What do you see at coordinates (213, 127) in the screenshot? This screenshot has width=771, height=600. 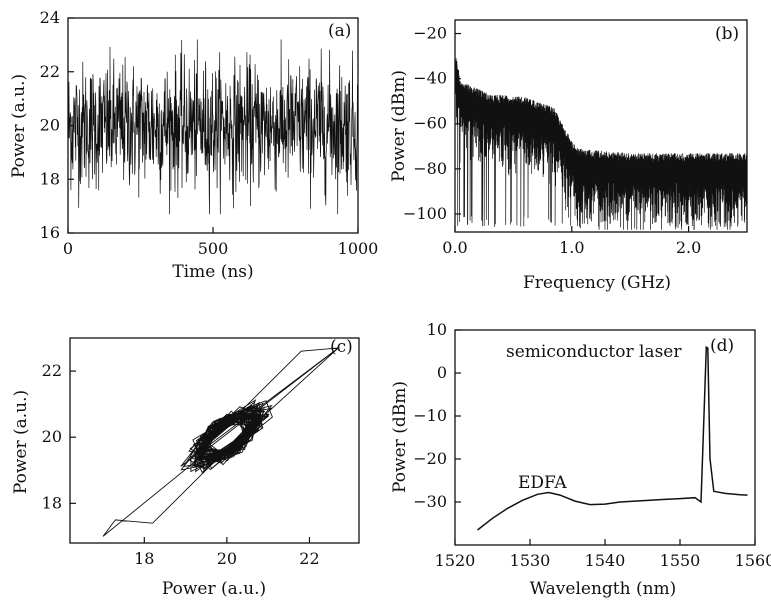 I see `panel-a-power-trace` at bounding box center [213, 127].